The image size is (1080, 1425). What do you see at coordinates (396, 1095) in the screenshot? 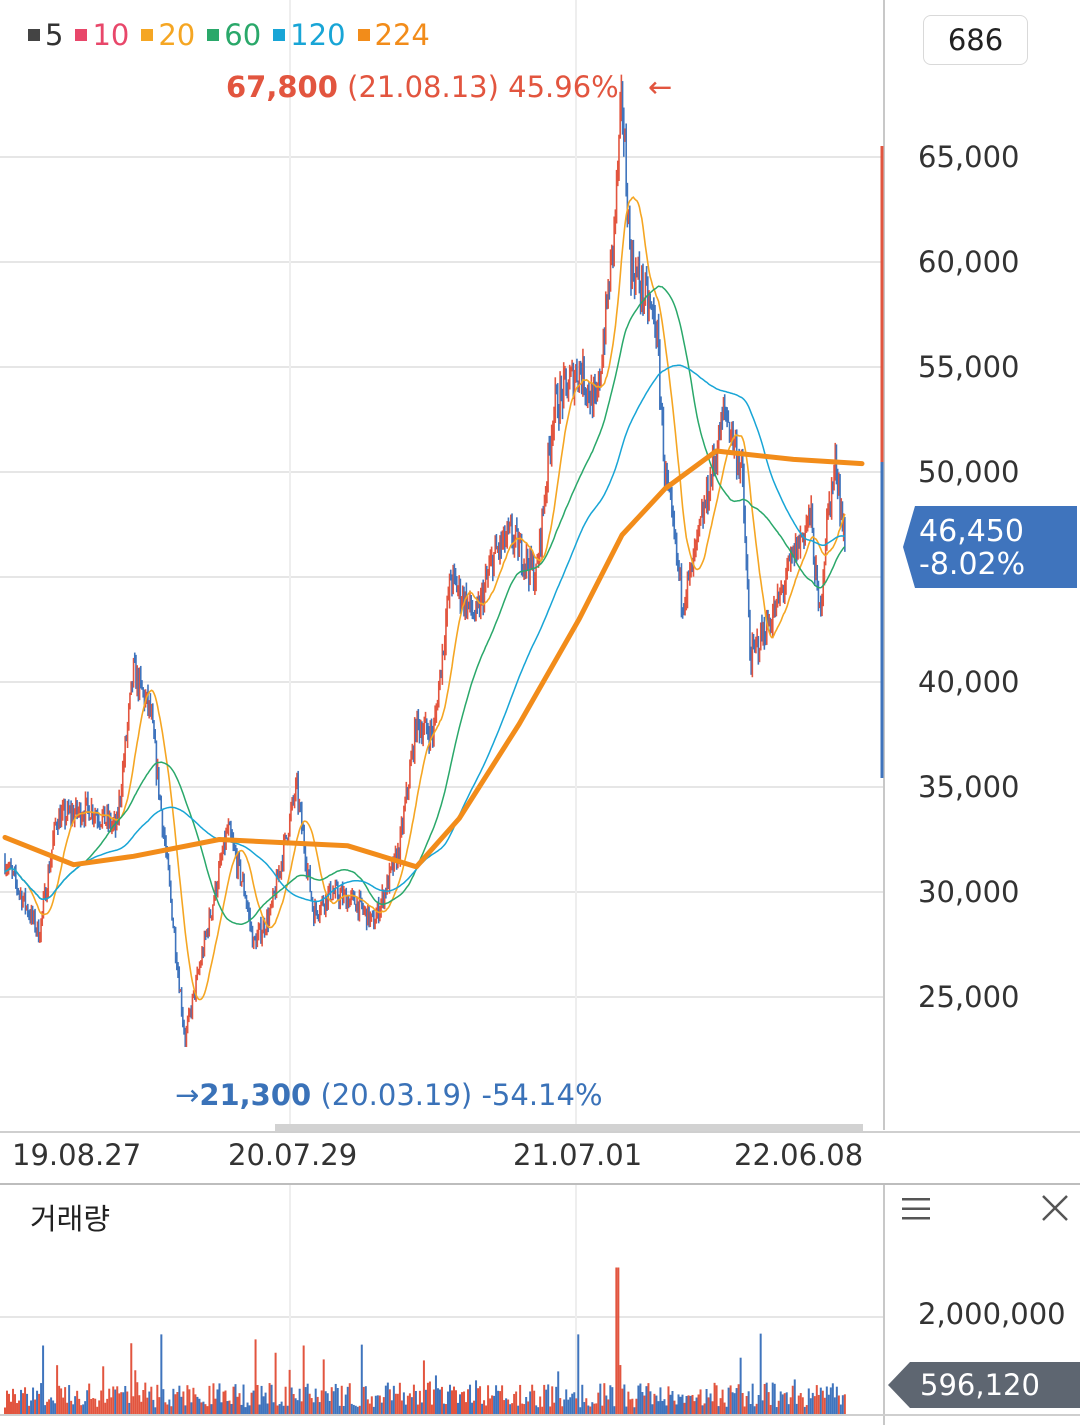
I see `low-date: (20.03.19)` at bounding box center [396, 1095].